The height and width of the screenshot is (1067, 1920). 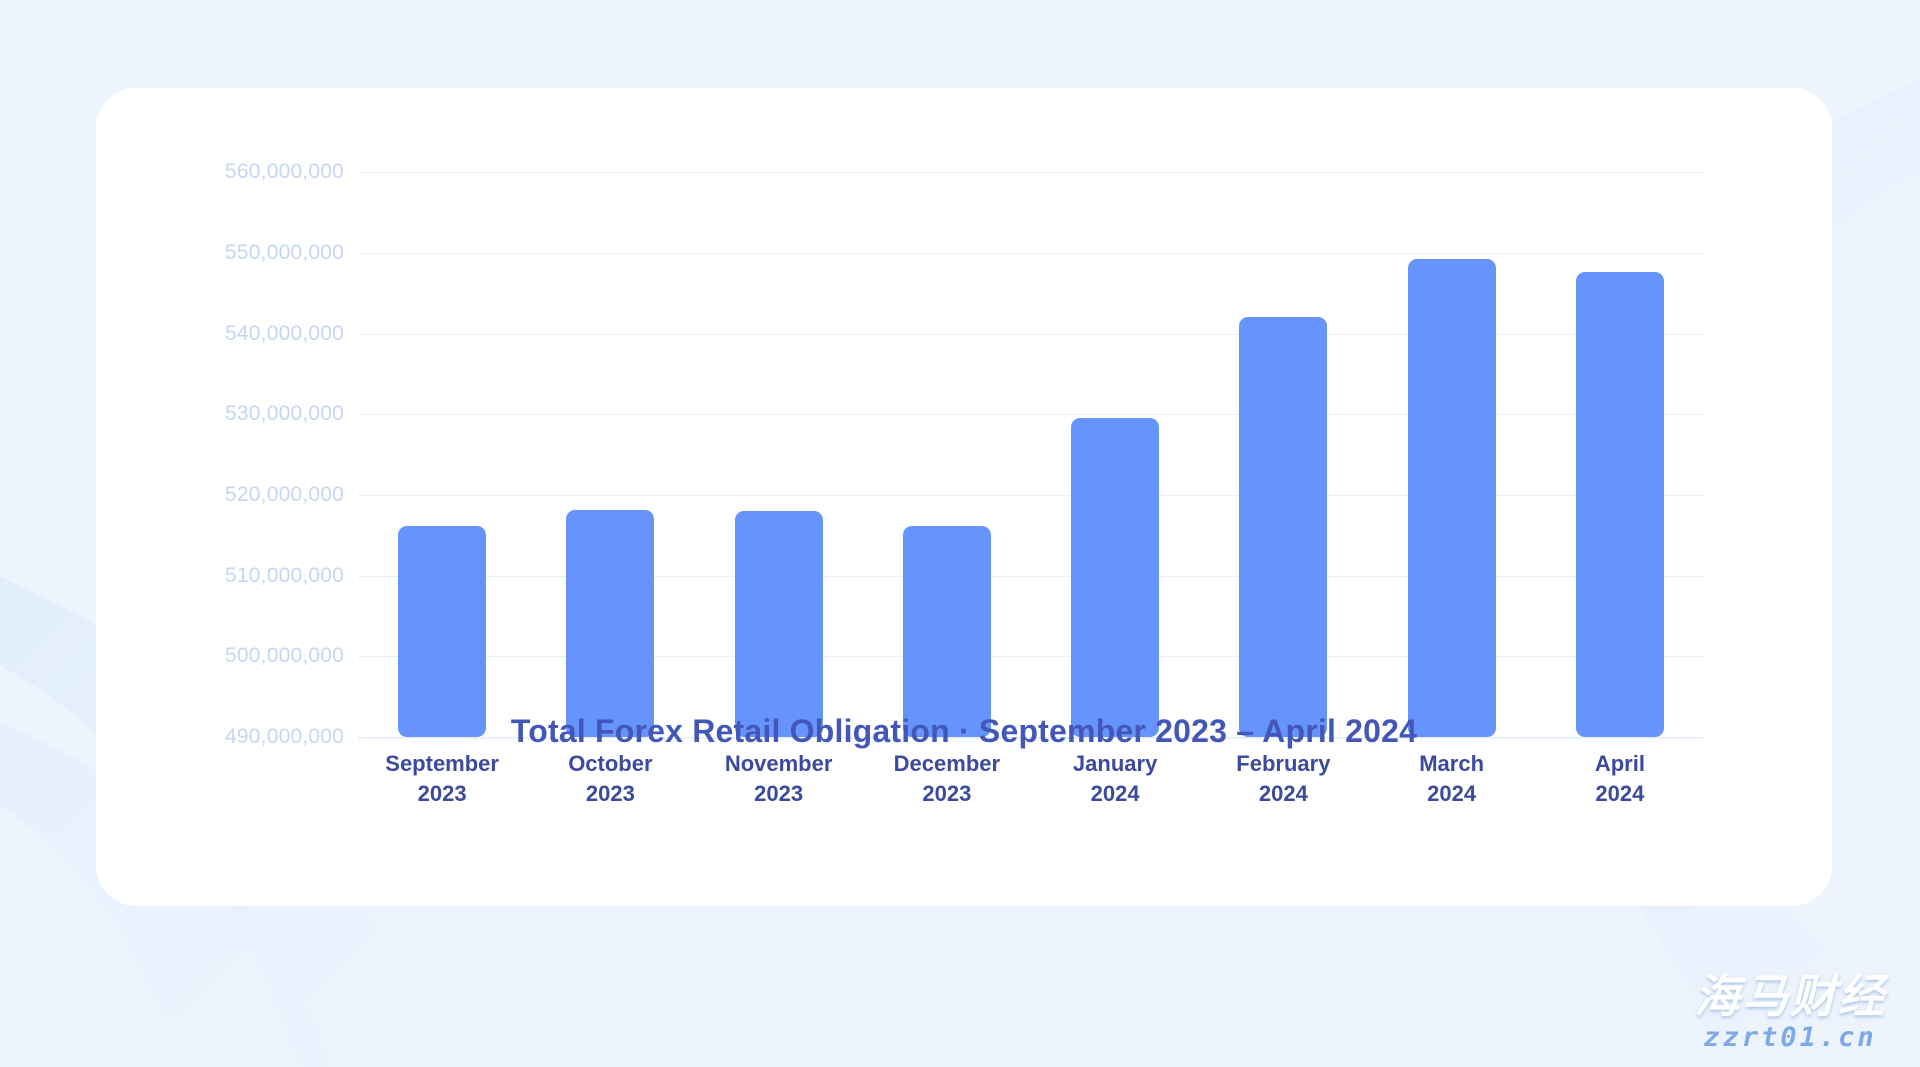 I want to click on watermark: 海马财经 zzrt01.cn, so click(x=1790, y=1010).